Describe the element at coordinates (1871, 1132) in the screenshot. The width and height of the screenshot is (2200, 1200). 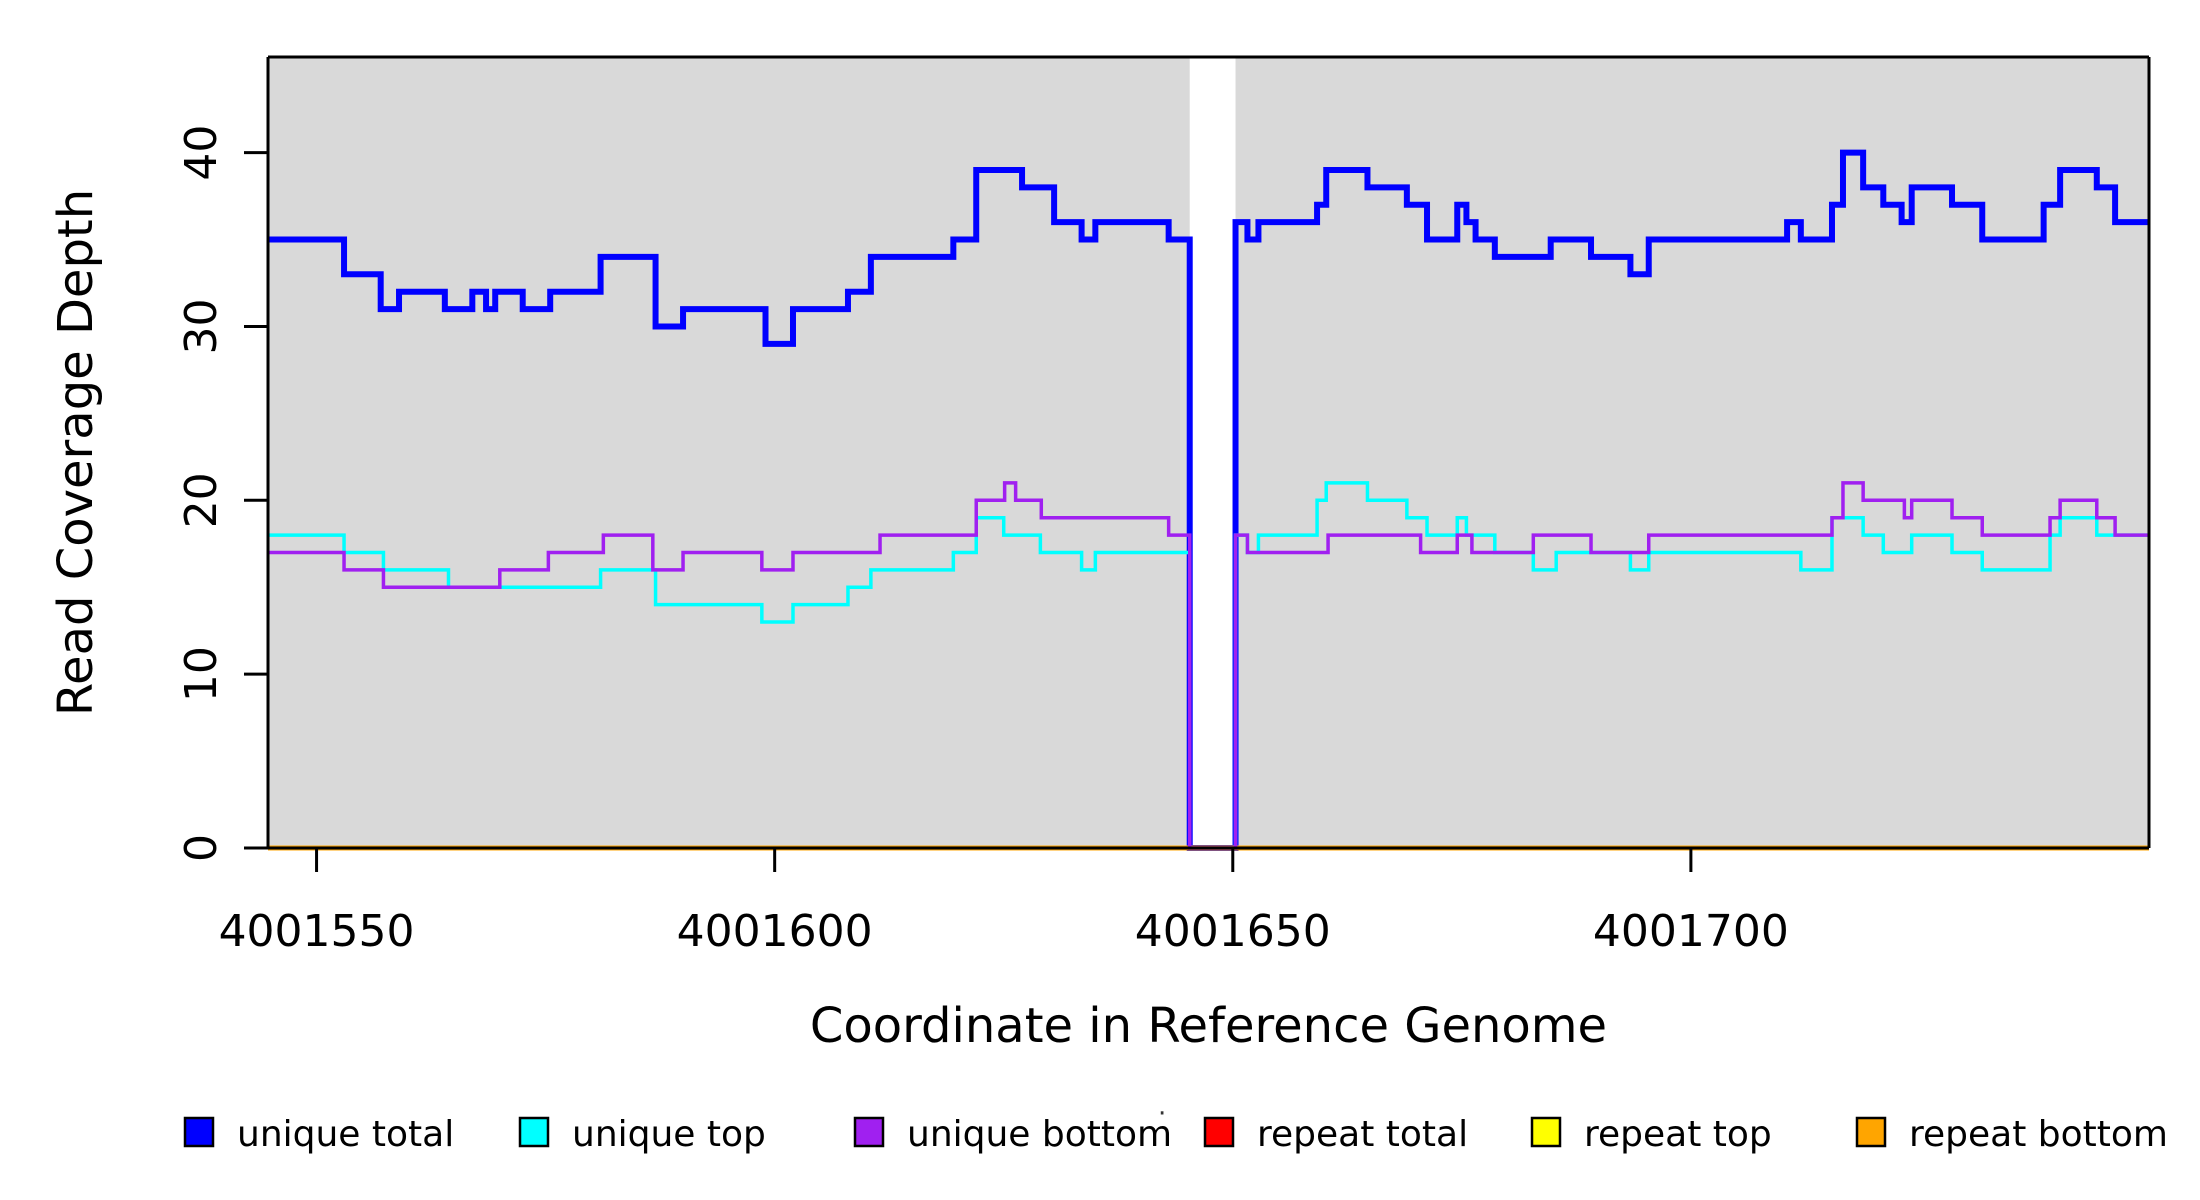
I see `repeat-bottom-swatch` at that location.